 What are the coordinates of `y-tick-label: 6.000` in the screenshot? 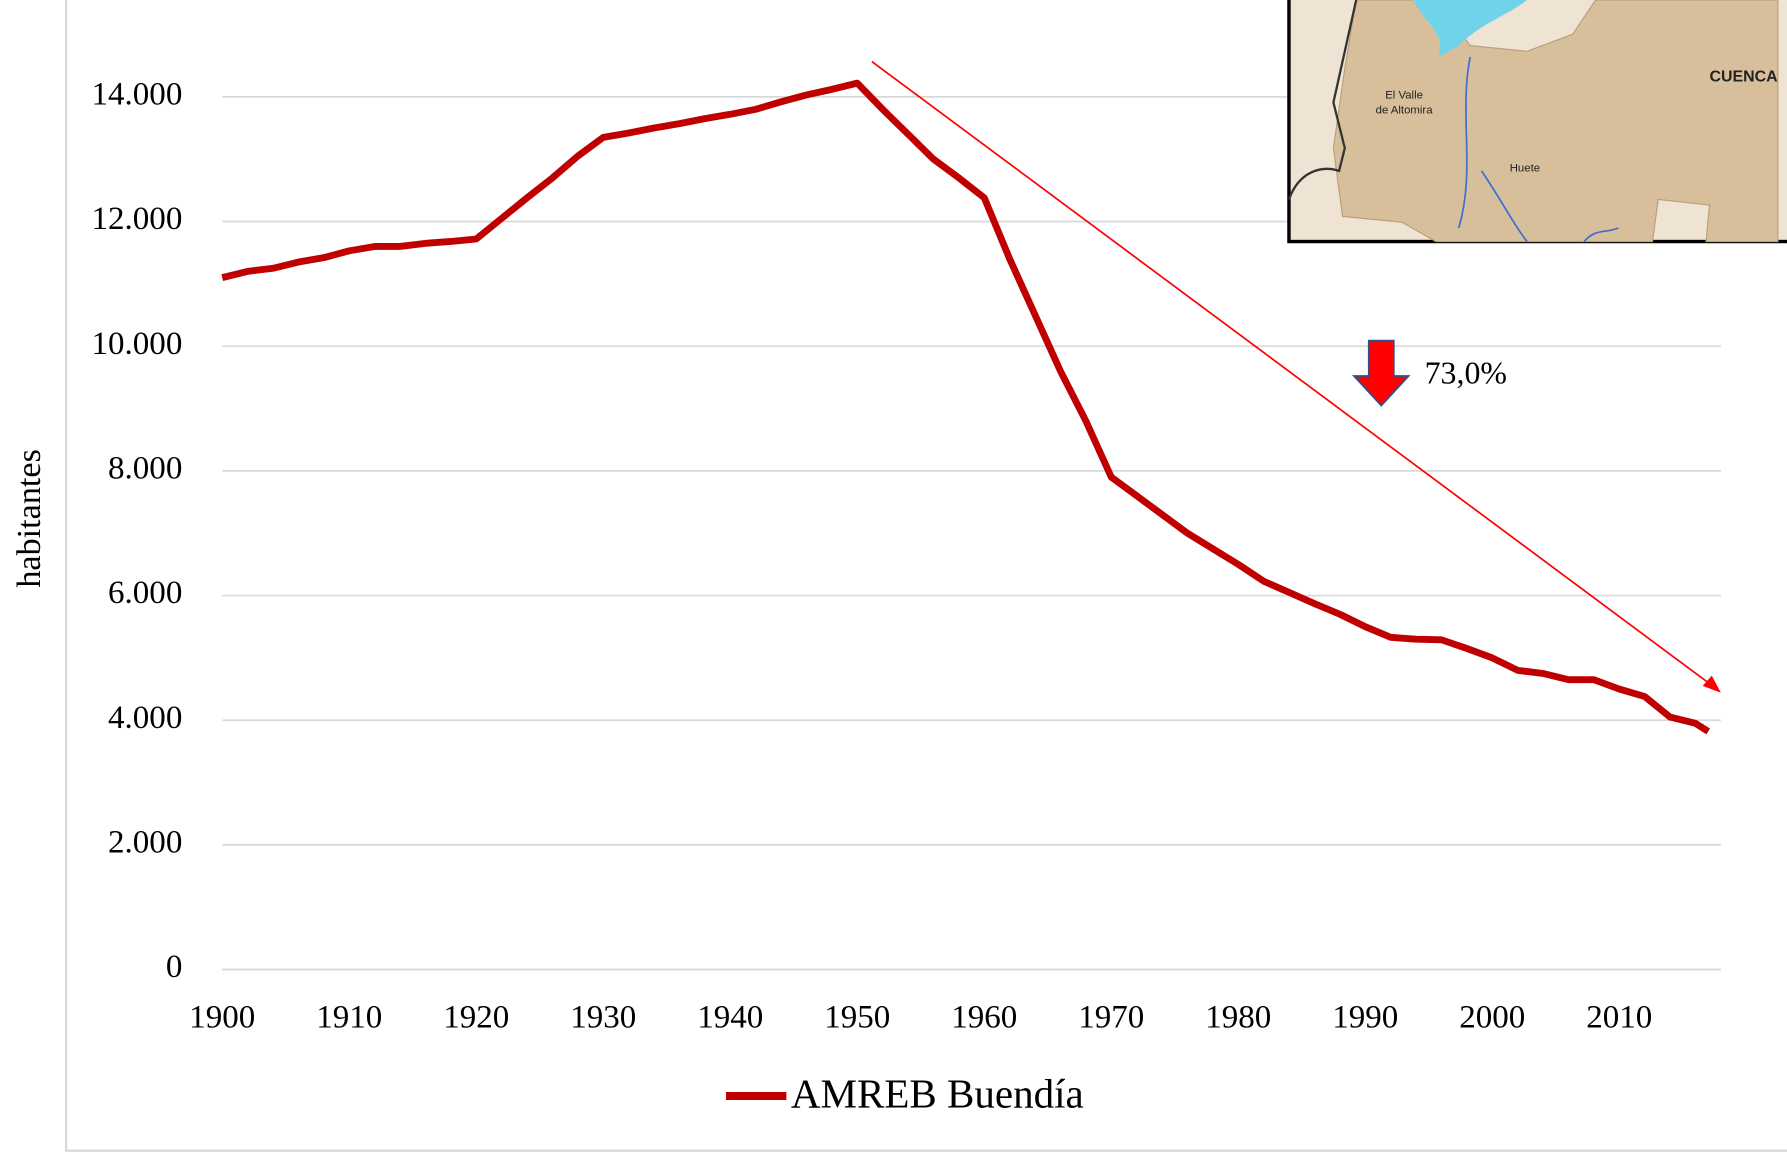 It's located at (145, 593).